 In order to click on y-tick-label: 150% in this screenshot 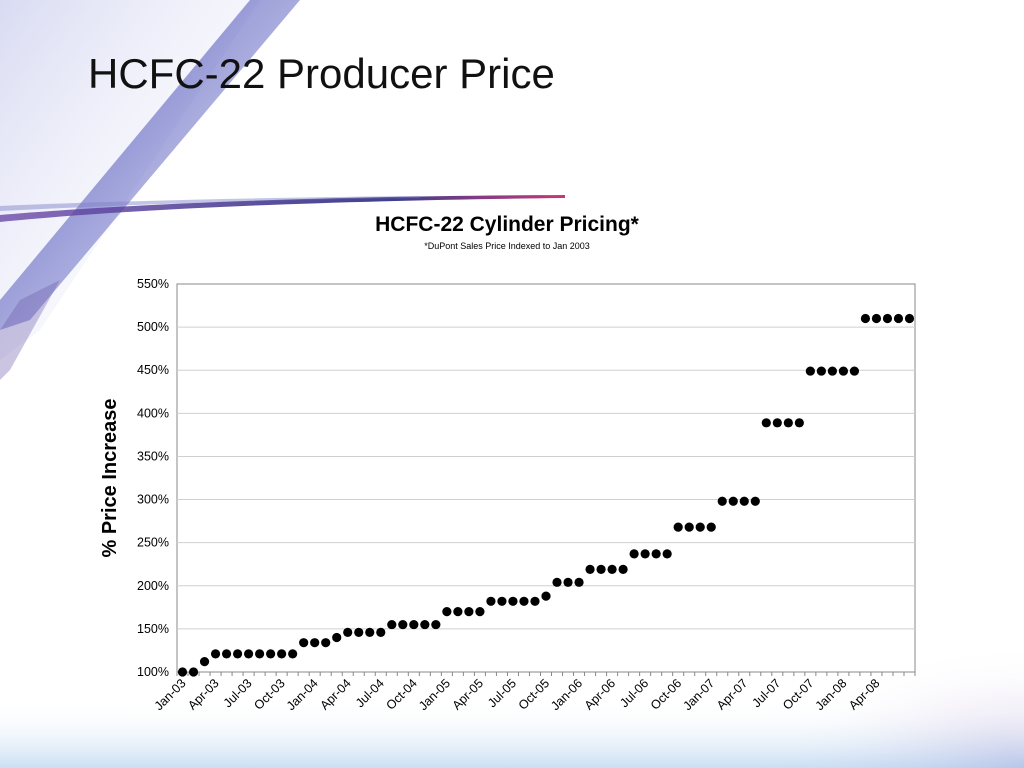, I will do `click(153, 629)`.